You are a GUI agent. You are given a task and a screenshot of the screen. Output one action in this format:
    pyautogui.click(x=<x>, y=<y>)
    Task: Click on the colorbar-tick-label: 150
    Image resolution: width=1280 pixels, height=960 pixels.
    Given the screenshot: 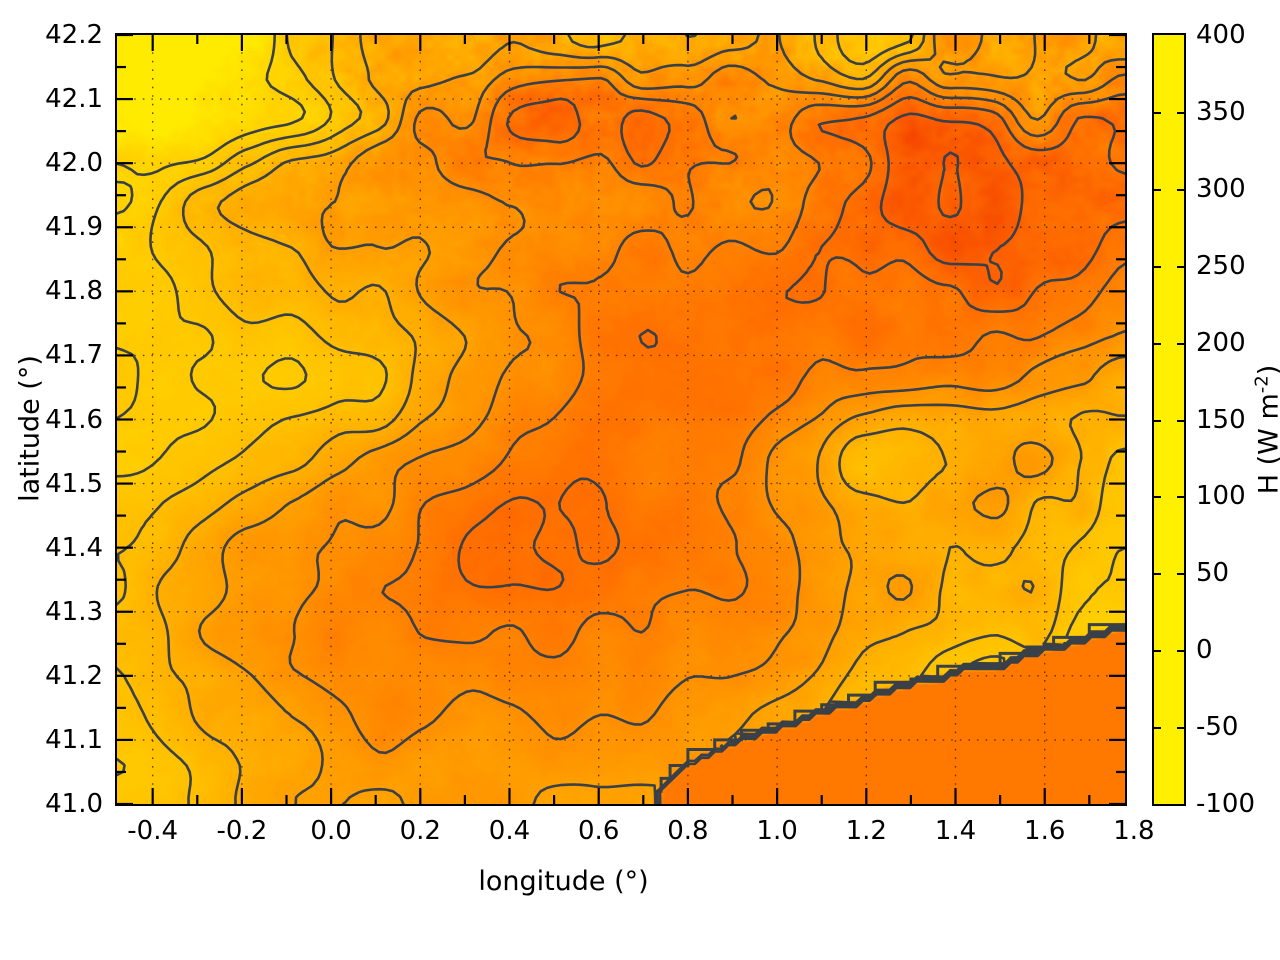 What is the action you would take?
    pyautogui.click(x=1221, y=419)
    